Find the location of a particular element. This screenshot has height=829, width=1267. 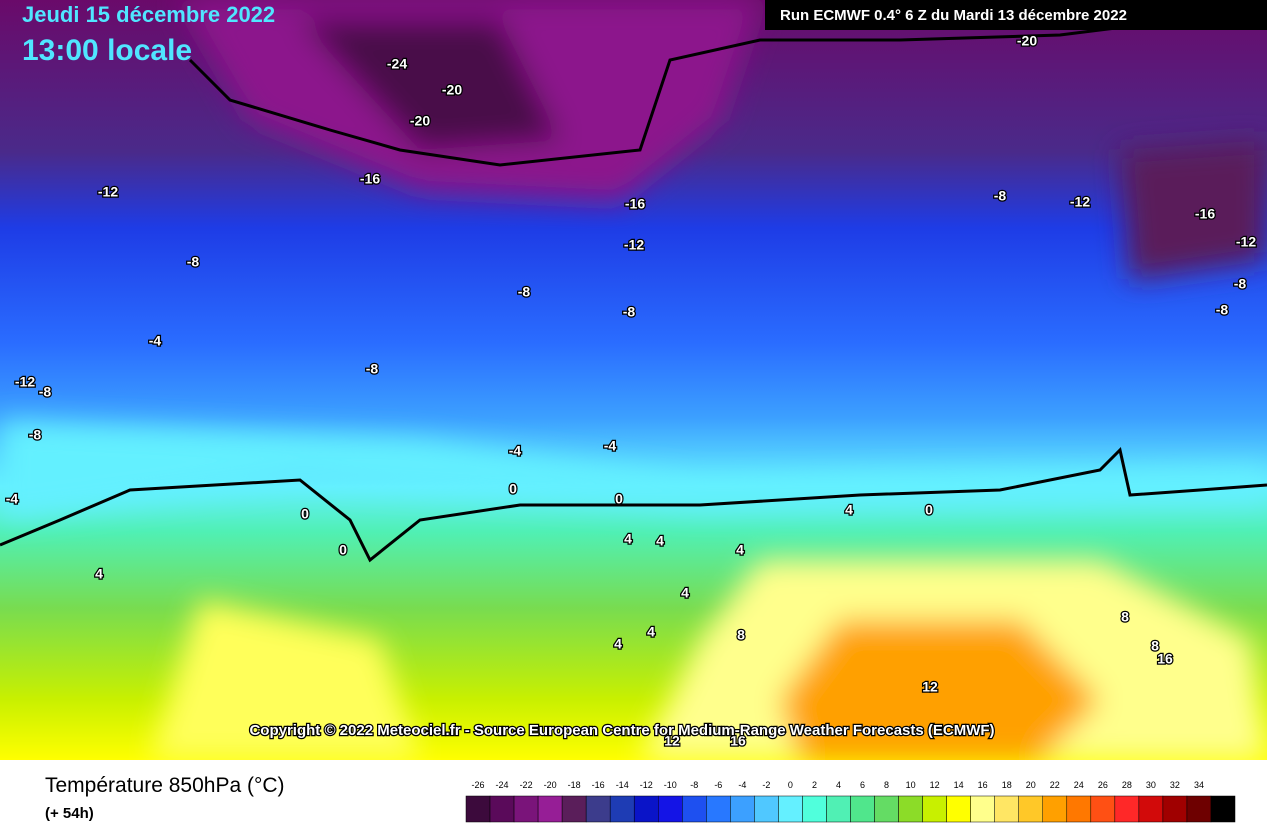

legend-label: -24 is located at coordinates (502, 785).